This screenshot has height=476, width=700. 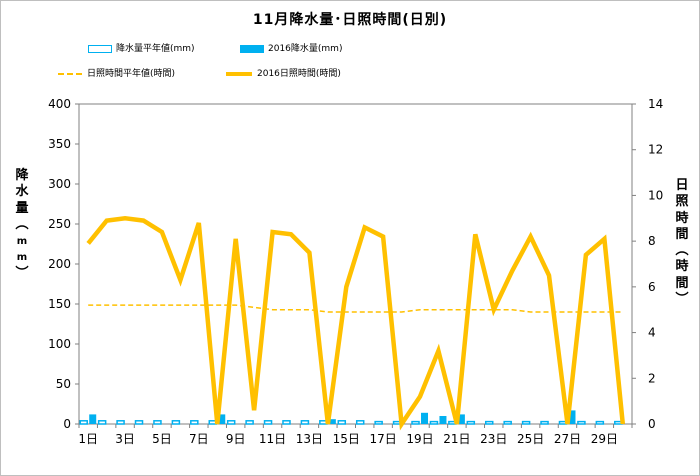 I want to click on x-tick-label: 15日, so click(x=346, y=439).